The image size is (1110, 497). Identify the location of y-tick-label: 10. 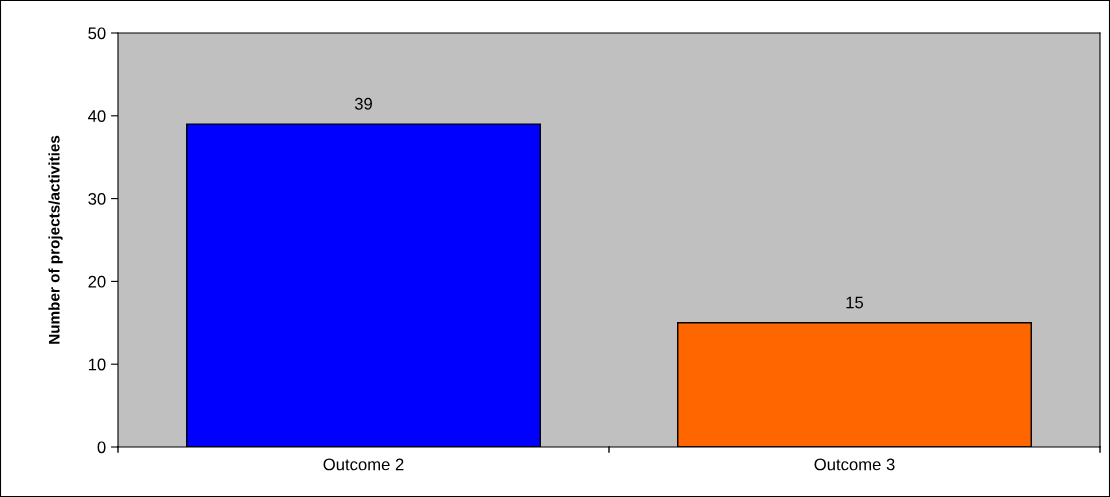
(97, 364).